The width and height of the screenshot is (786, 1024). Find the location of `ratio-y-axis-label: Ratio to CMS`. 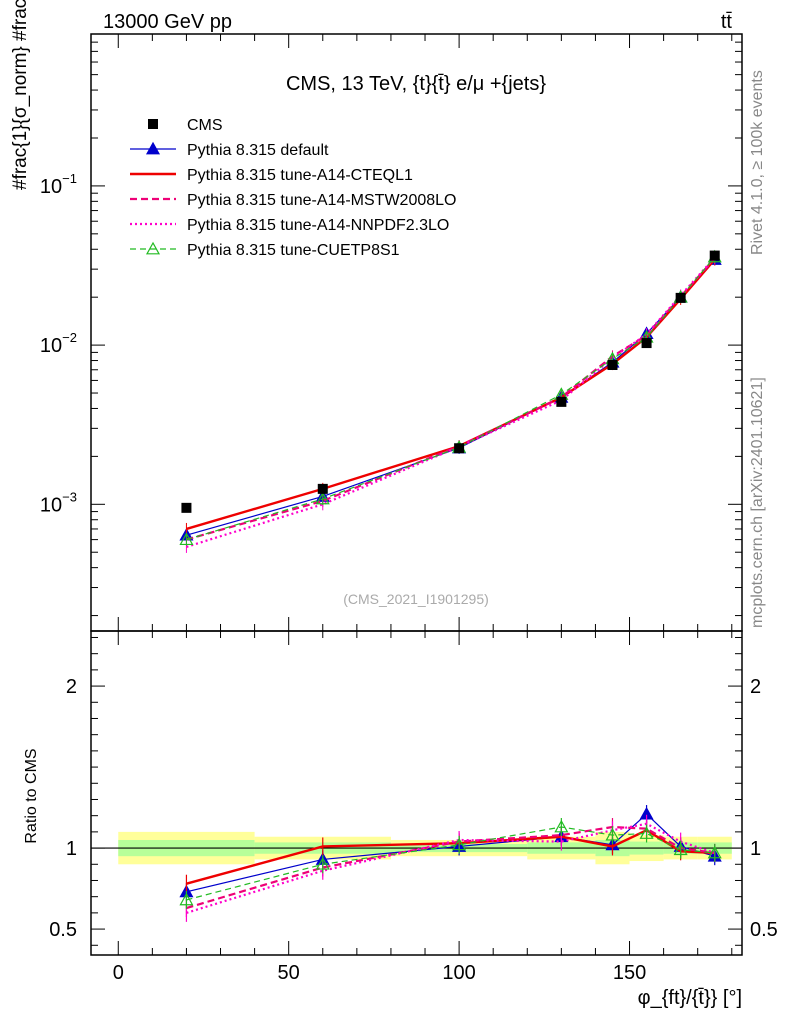

ratio-y-axis-label: Ratio to CMS is located at coordinates (31, 795).